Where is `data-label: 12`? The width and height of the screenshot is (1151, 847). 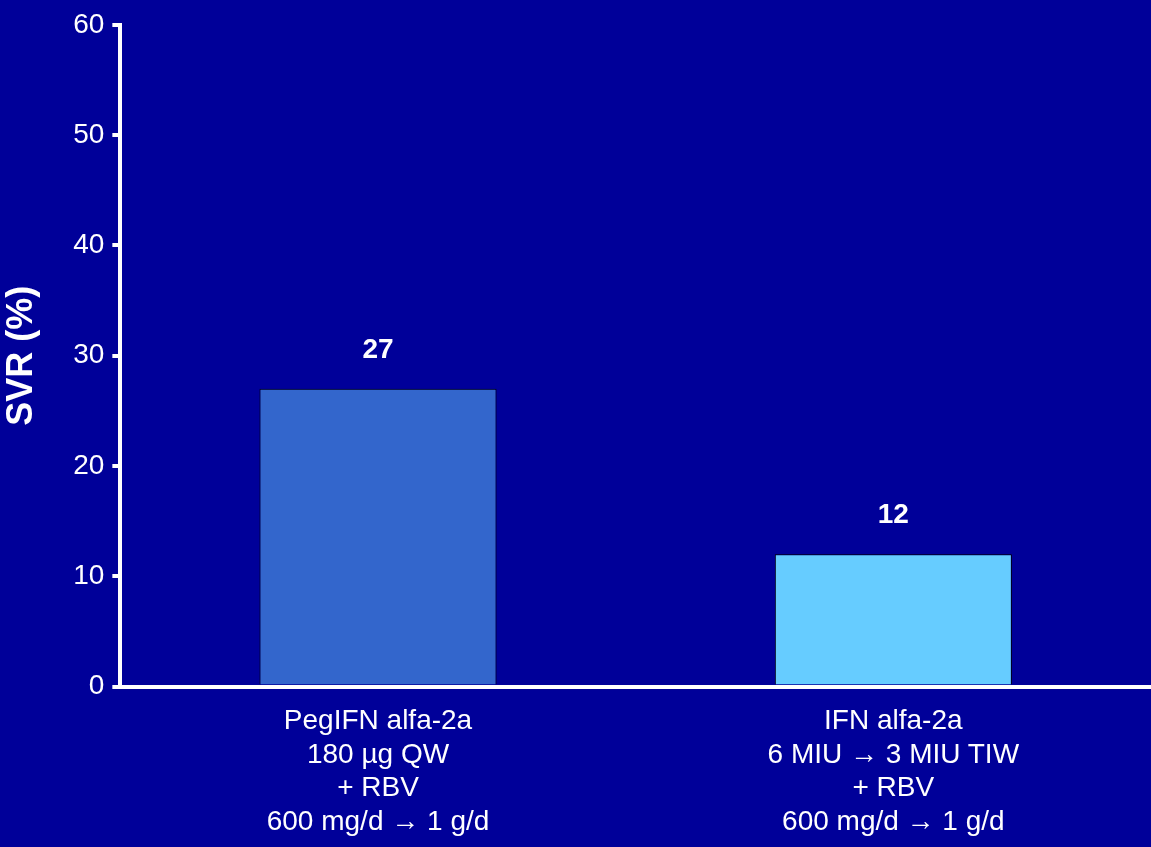
data-label: 12 is located at coordinates (893, 513).